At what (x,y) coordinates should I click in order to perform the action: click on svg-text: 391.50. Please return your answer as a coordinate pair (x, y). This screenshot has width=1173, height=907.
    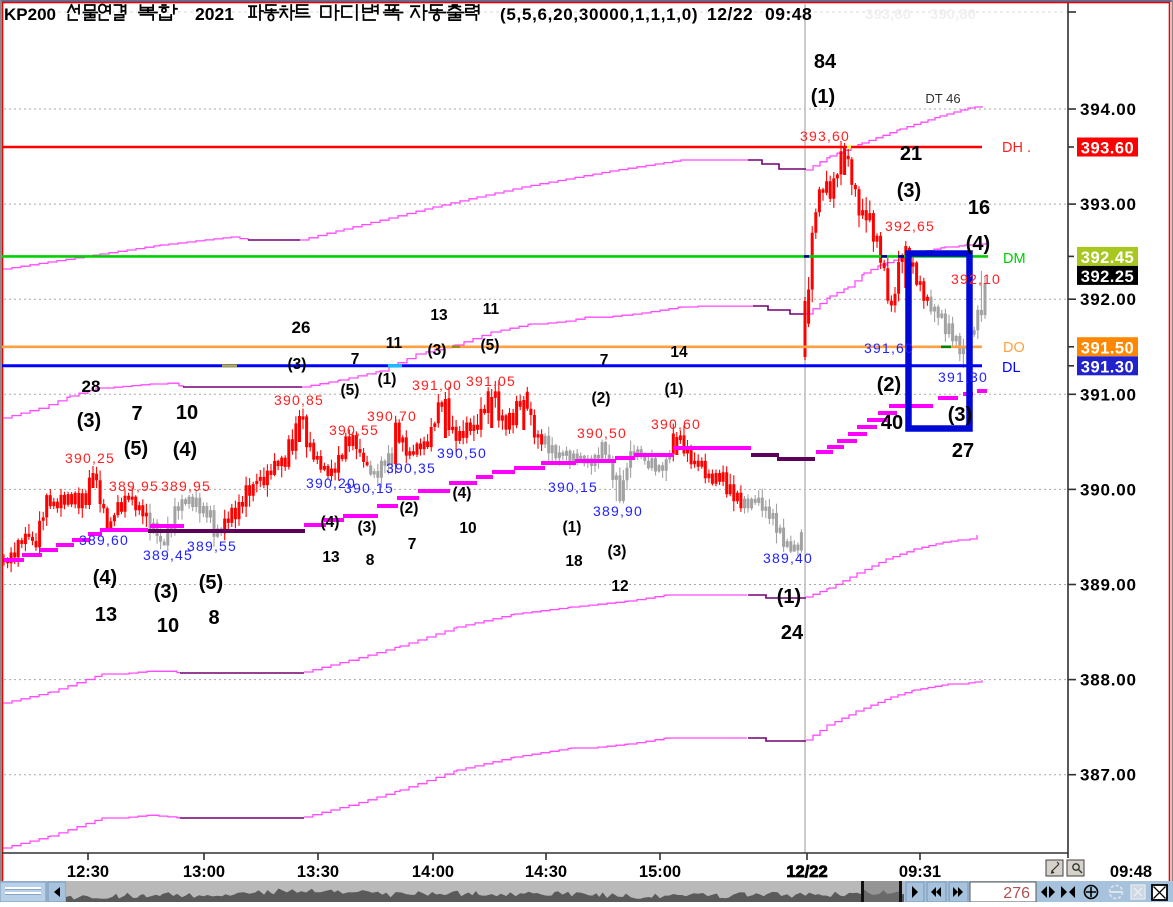
    Looking at the image, I should click on (1107, 348).